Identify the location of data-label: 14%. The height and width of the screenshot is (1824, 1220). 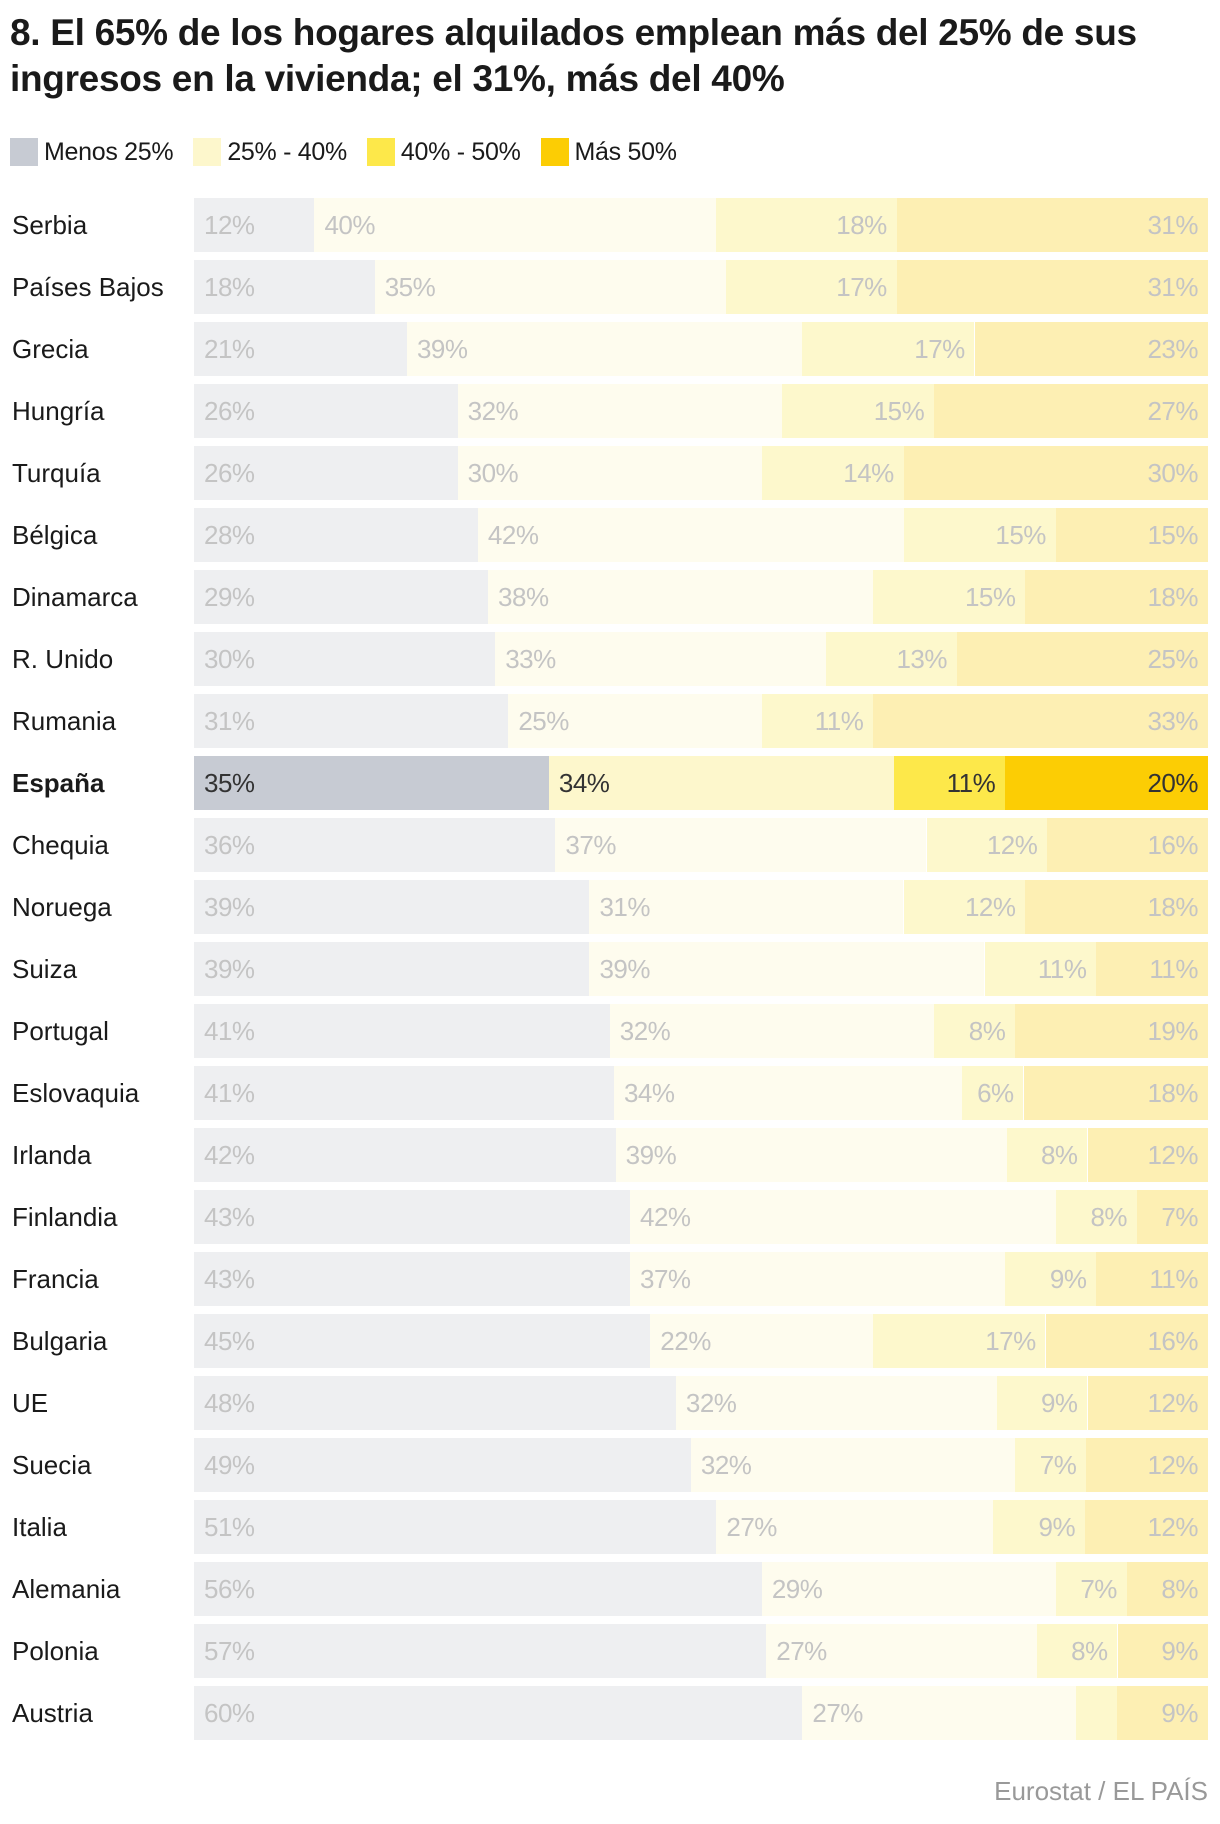
(868, 473).